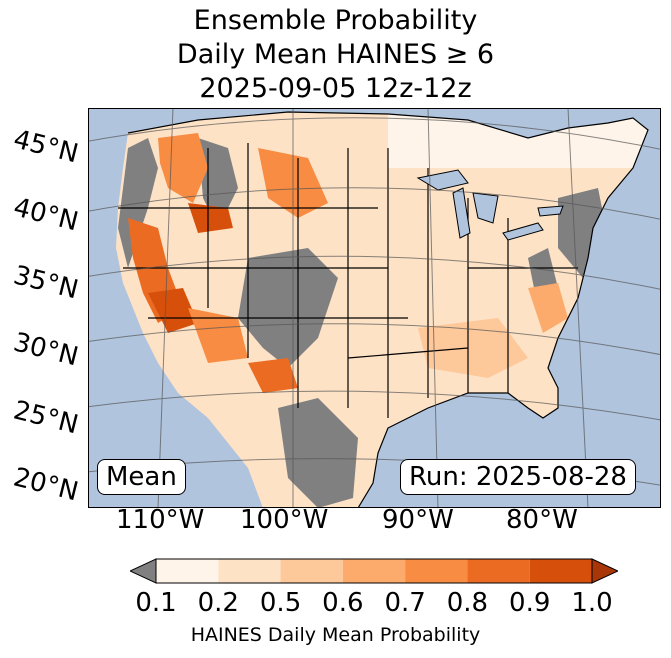  What do you see at coordinates (418, 520) in the screenshot?
I see `lon-label-90: 90°W` at bounding box center [418, 520].